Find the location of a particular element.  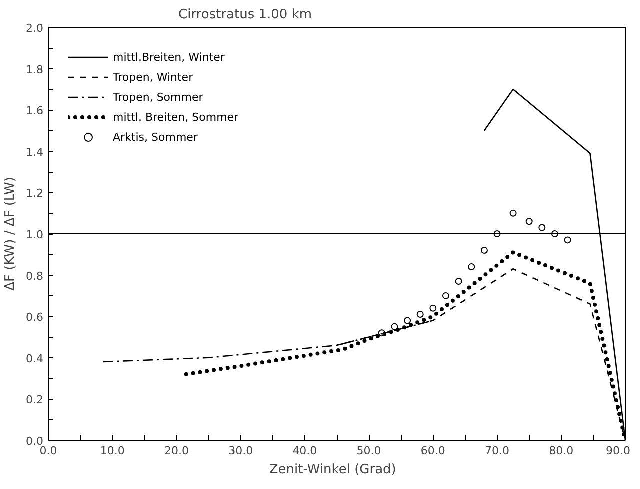

y-tick-label: 0.4 is located at coordinates (35, 359).